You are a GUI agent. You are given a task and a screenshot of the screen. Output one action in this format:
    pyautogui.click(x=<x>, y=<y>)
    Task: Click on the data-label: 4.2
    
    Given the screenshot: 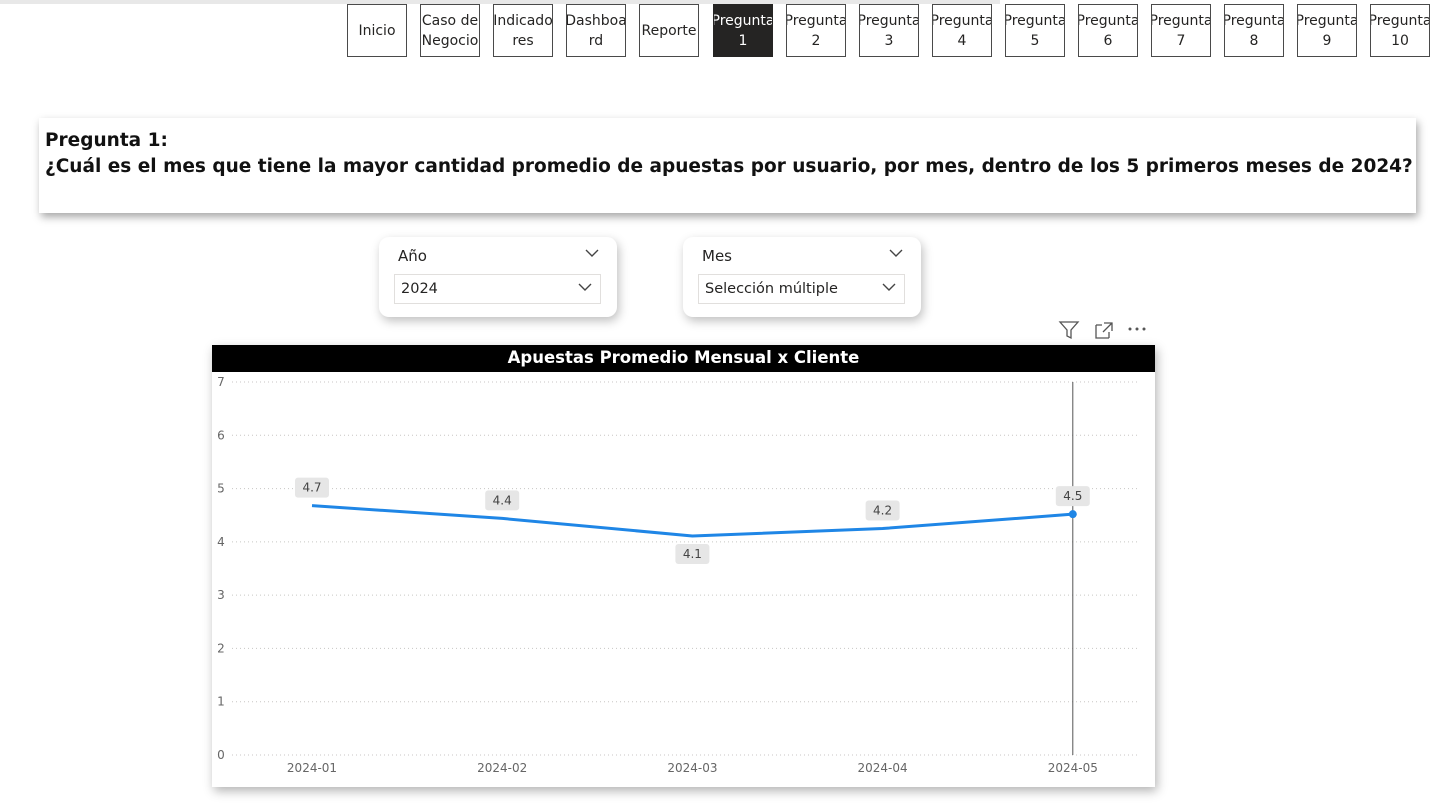 What is the action you would take?
    pyautogui.click(x=882, y=511)
    